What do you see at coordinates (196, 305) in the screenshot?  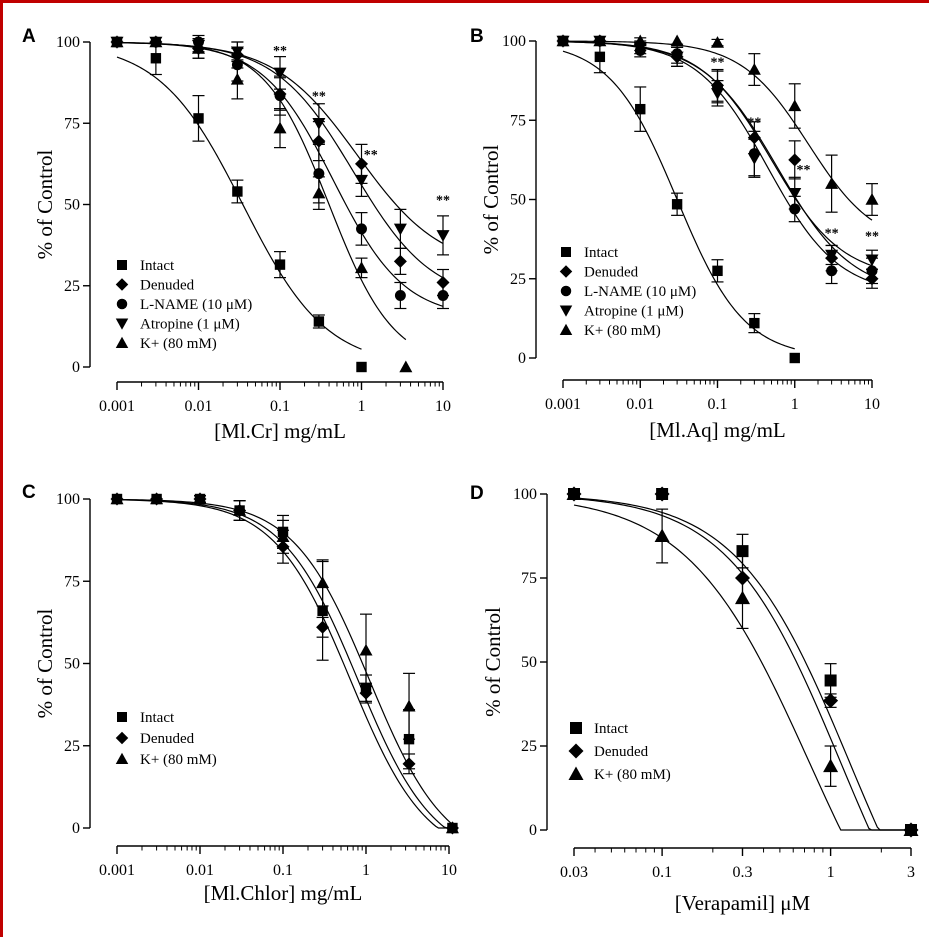 I see `legend-label: L-NAME (10 μM)` at bounding box center [196, 305].